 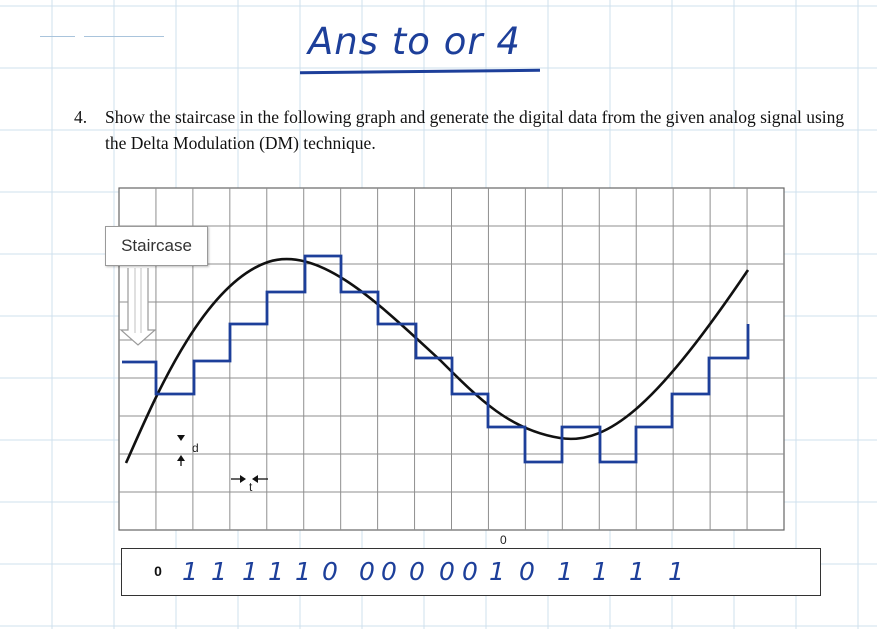 What do you see at coordinates (81, 117) in the screenshot?
I see `question-number: 4.` at bounding box center [81, 117].